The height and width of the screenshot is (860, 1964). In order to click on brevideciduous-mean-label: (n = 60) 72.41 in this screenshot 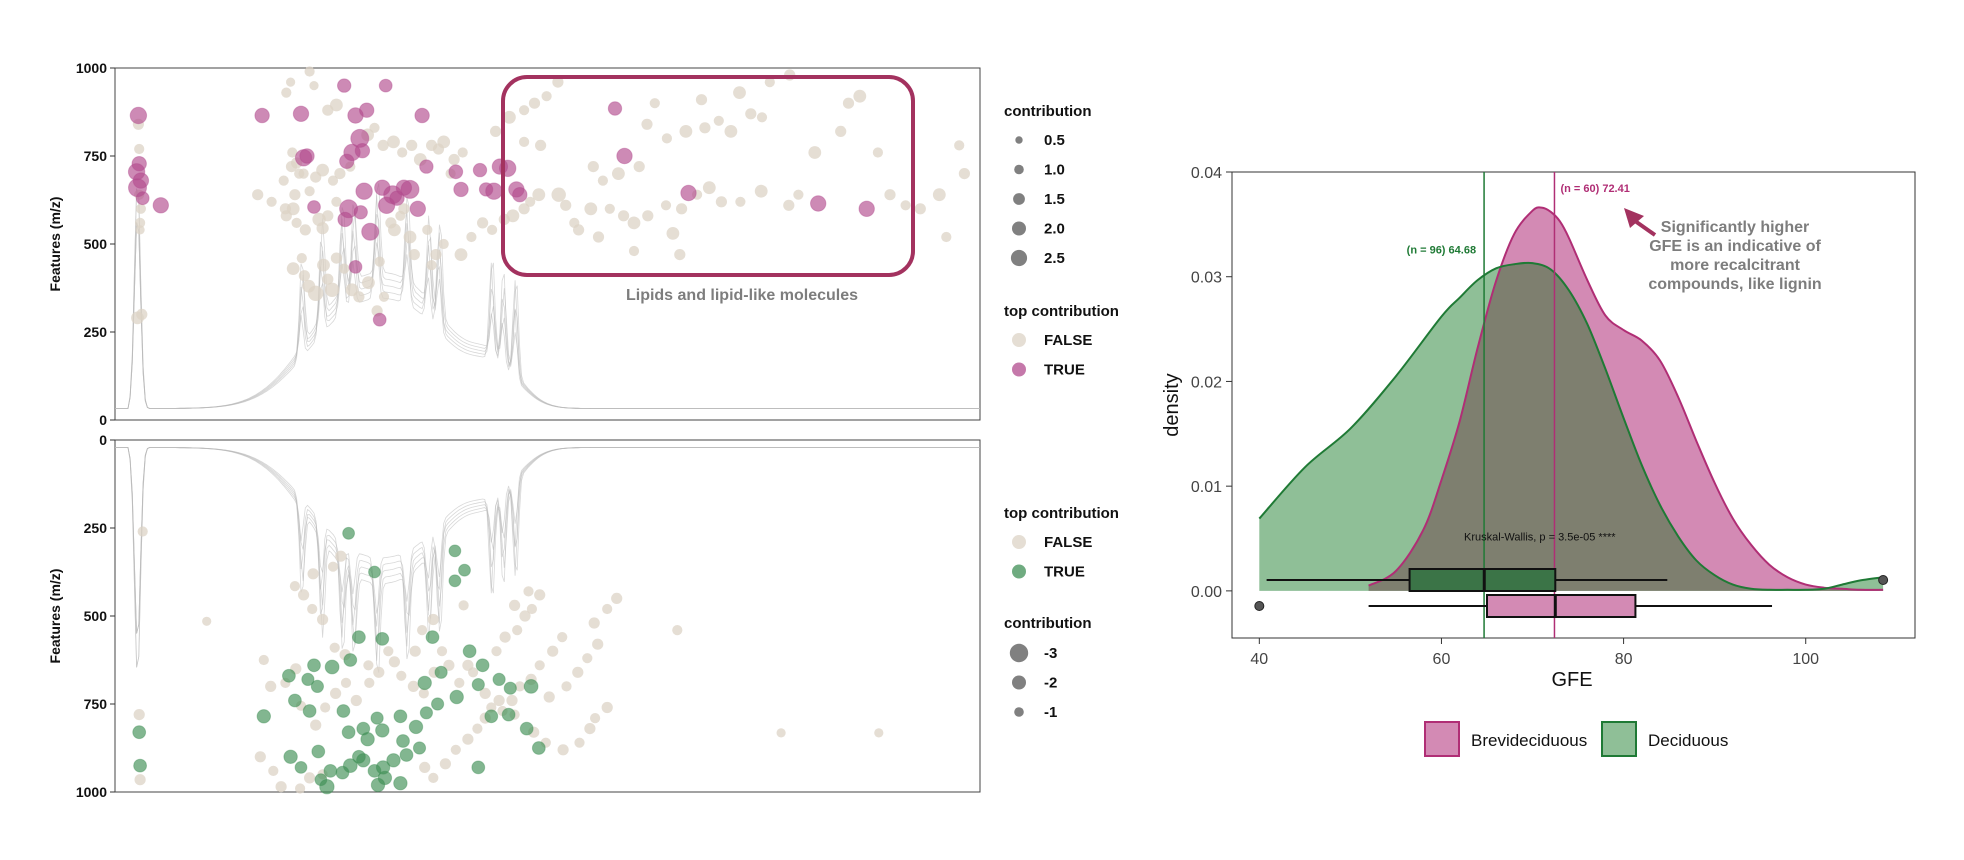, I will do `click(1594, 189)`.